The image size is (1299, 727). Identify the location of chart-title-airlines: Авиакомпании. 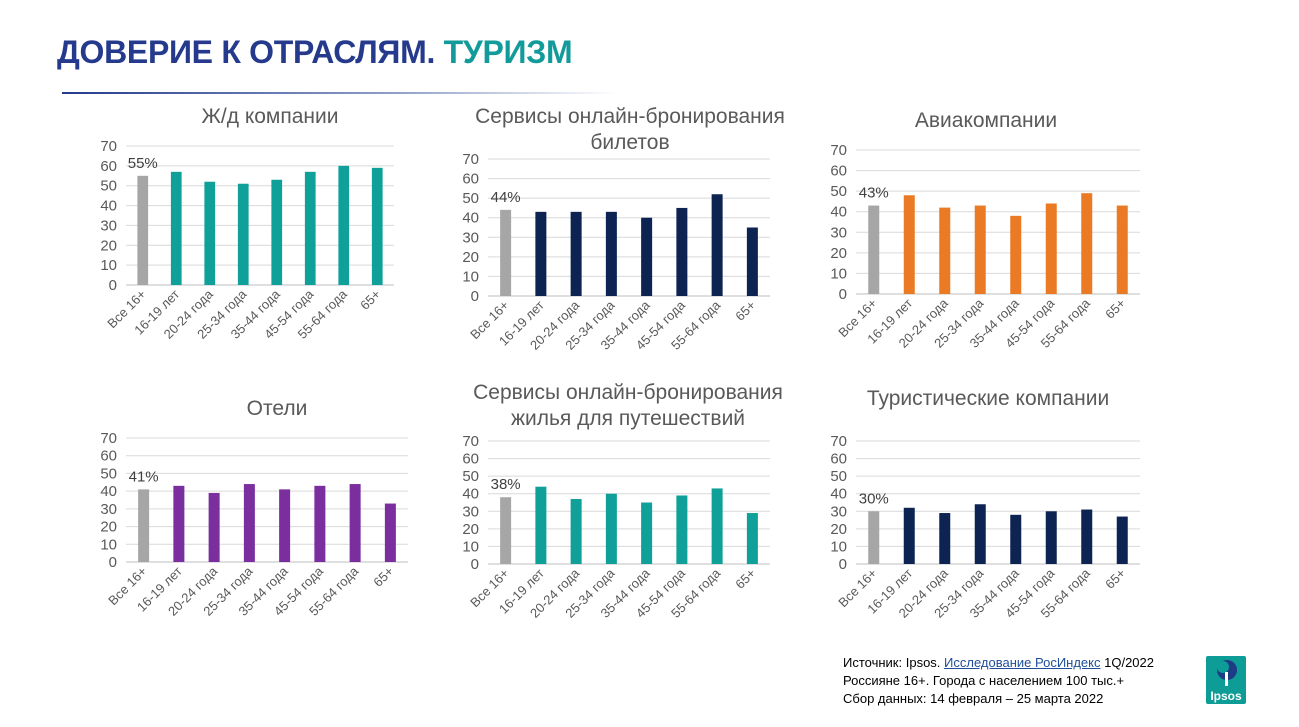
(986, 120).